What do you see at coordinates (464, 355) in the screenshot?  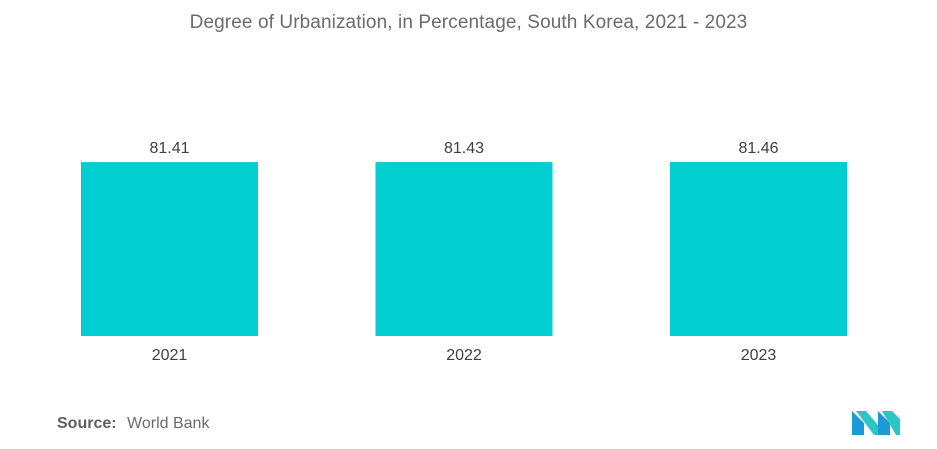 I see `category-label-2022: 2022` at bounding box center [464, 355].